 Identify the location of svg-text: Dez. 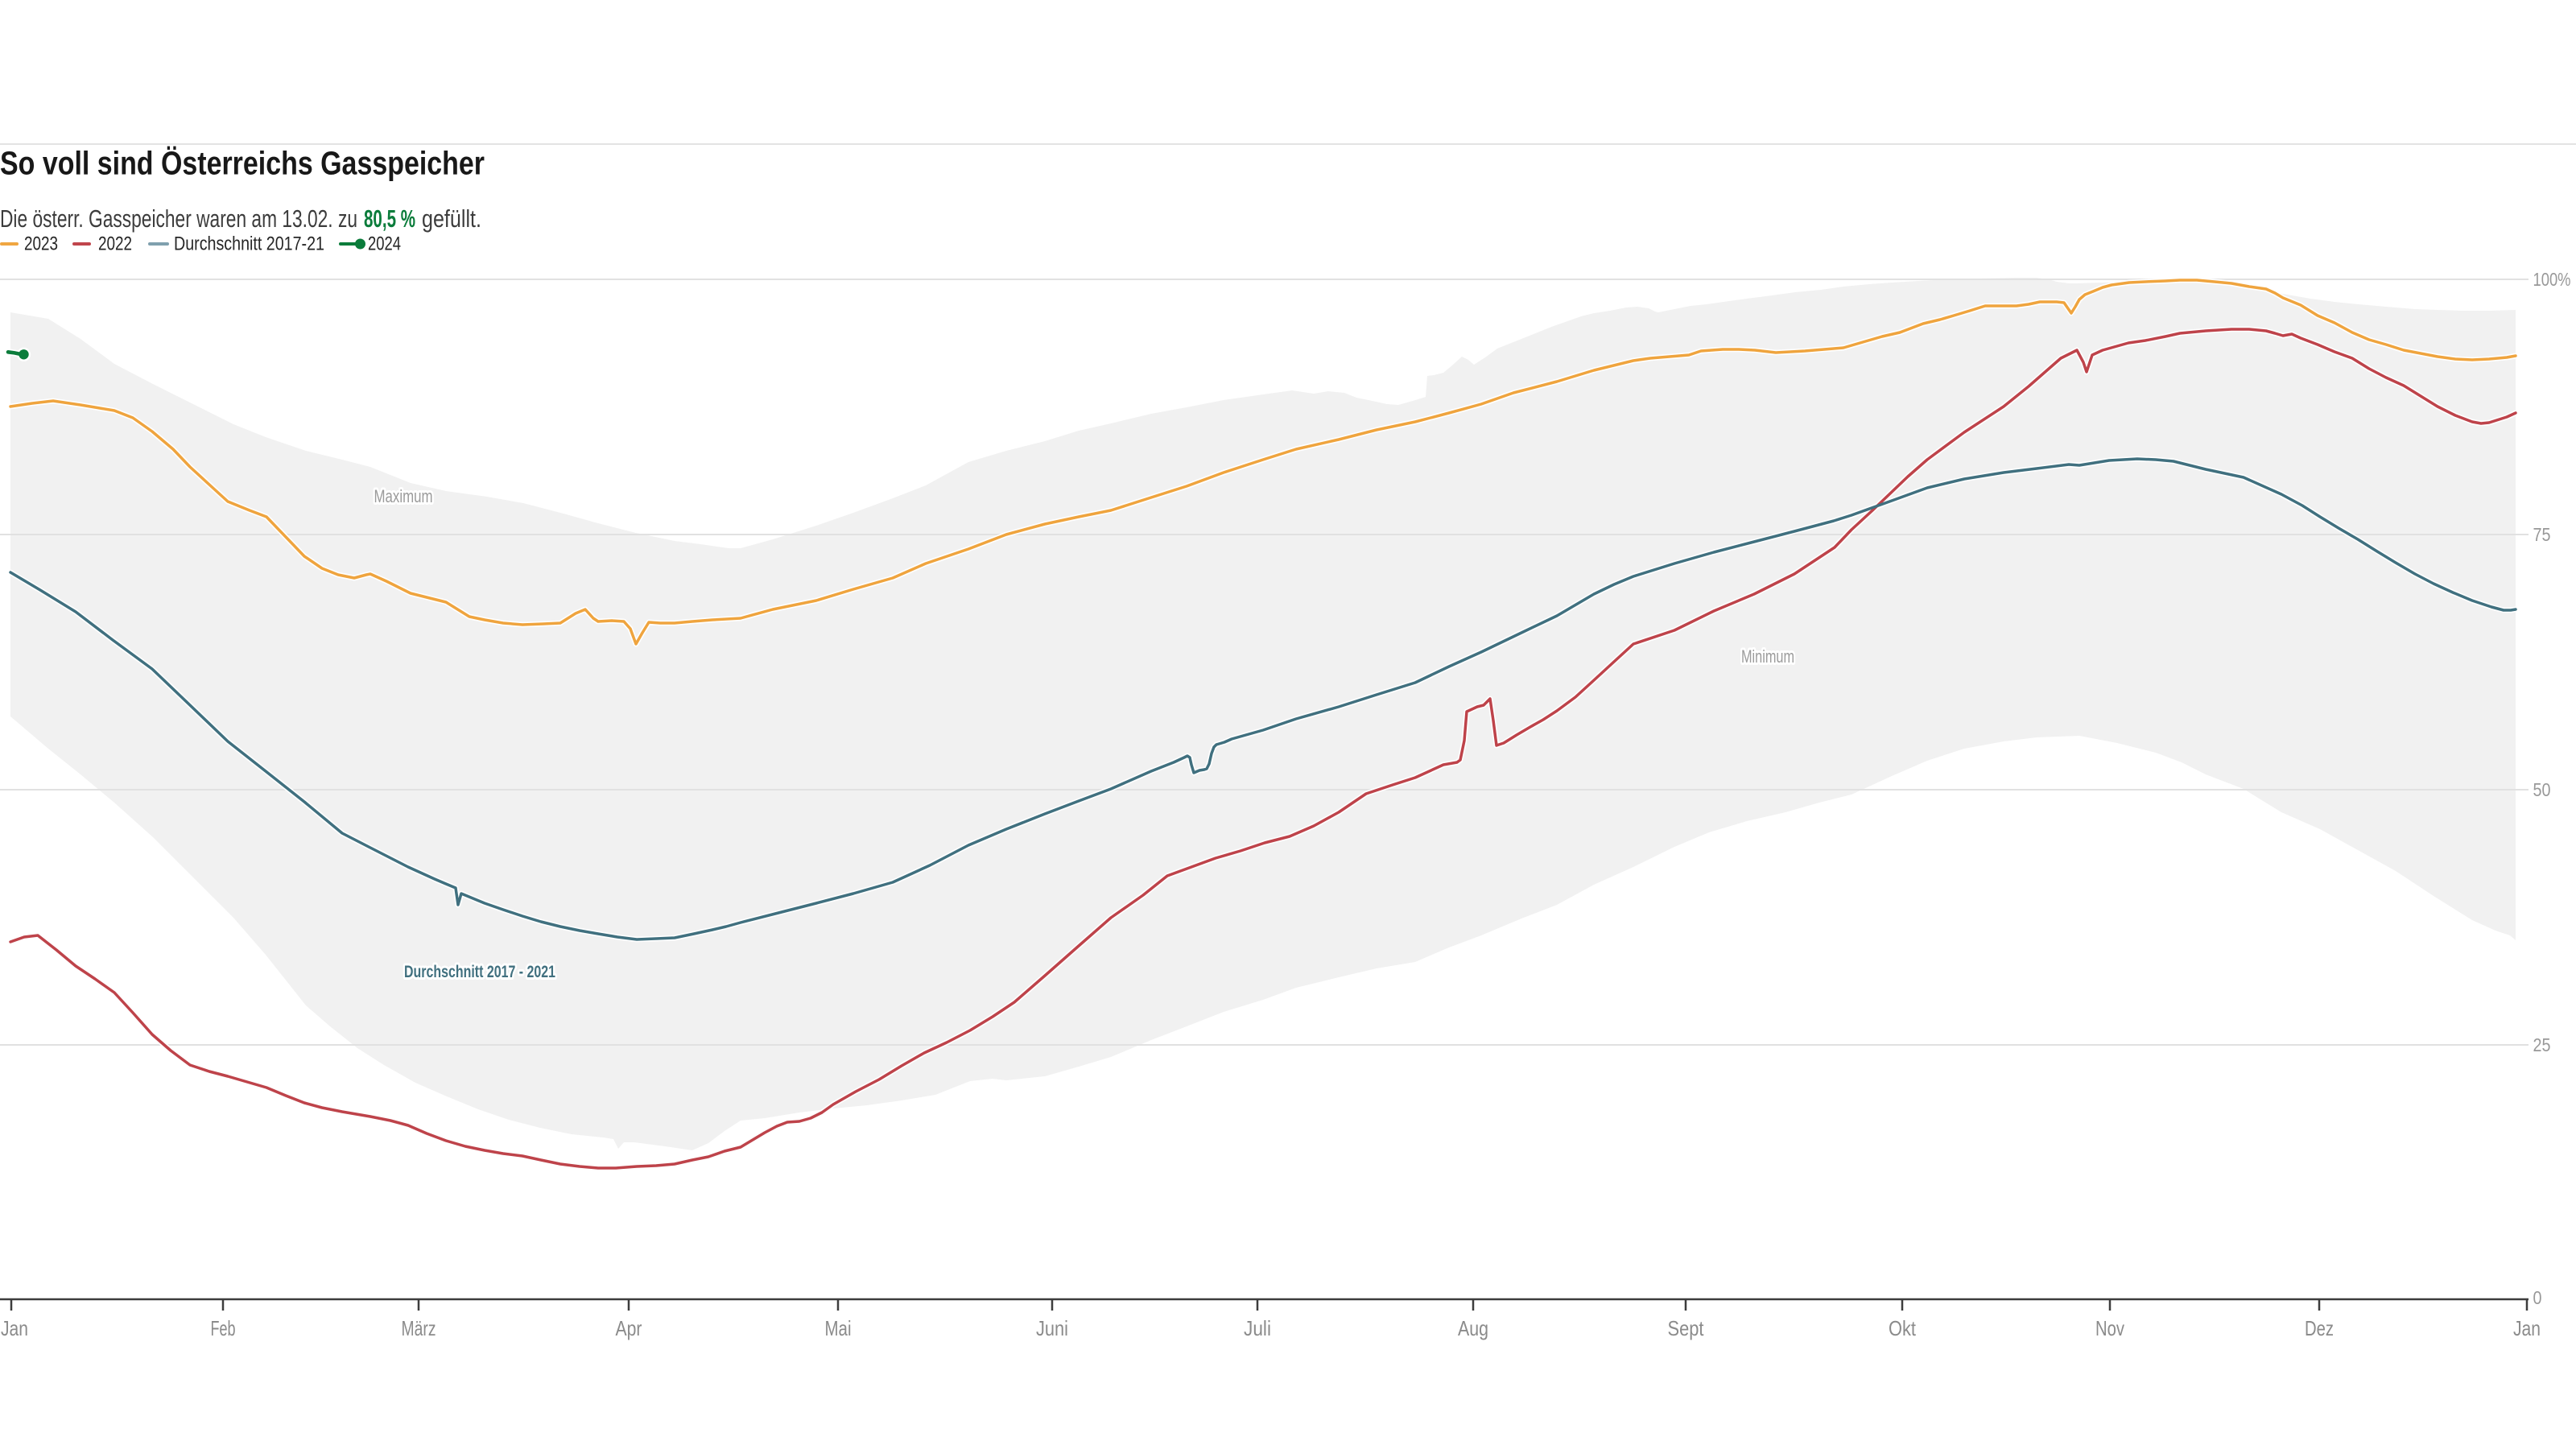
(2319, 1328).